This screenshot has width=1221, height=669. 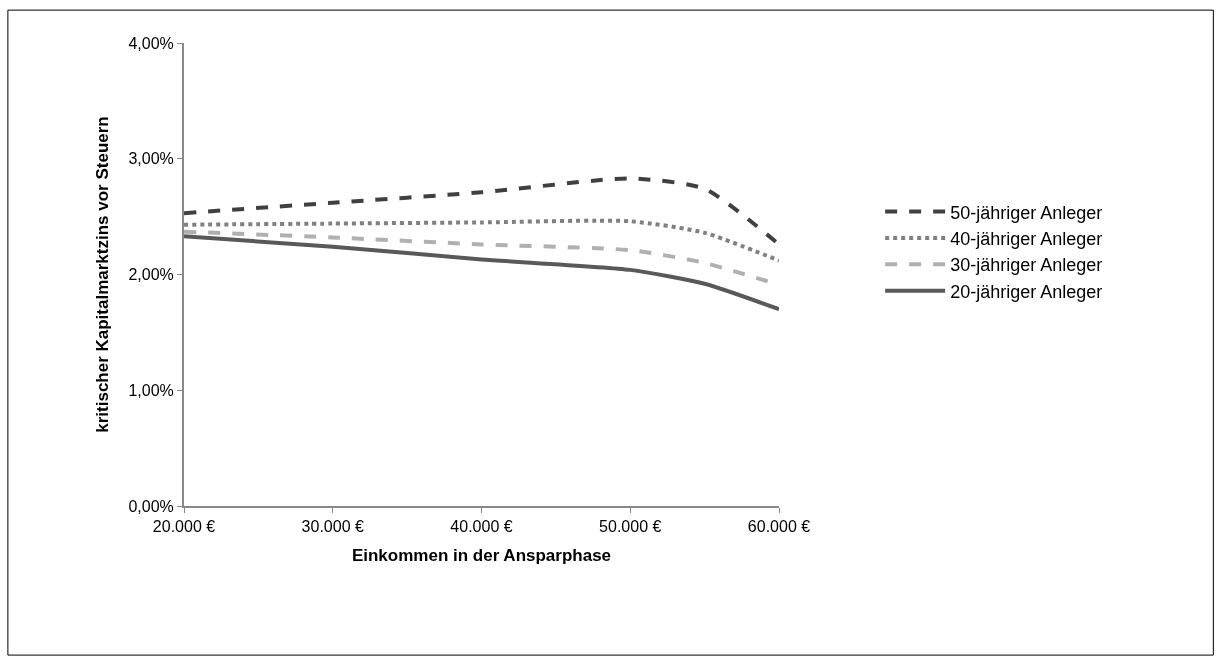 What do you see at coordinates (1026, 265) in the screenshot?
I see `legend-label: 30-jähriger Anleger` at bounding box center [1026, 265].